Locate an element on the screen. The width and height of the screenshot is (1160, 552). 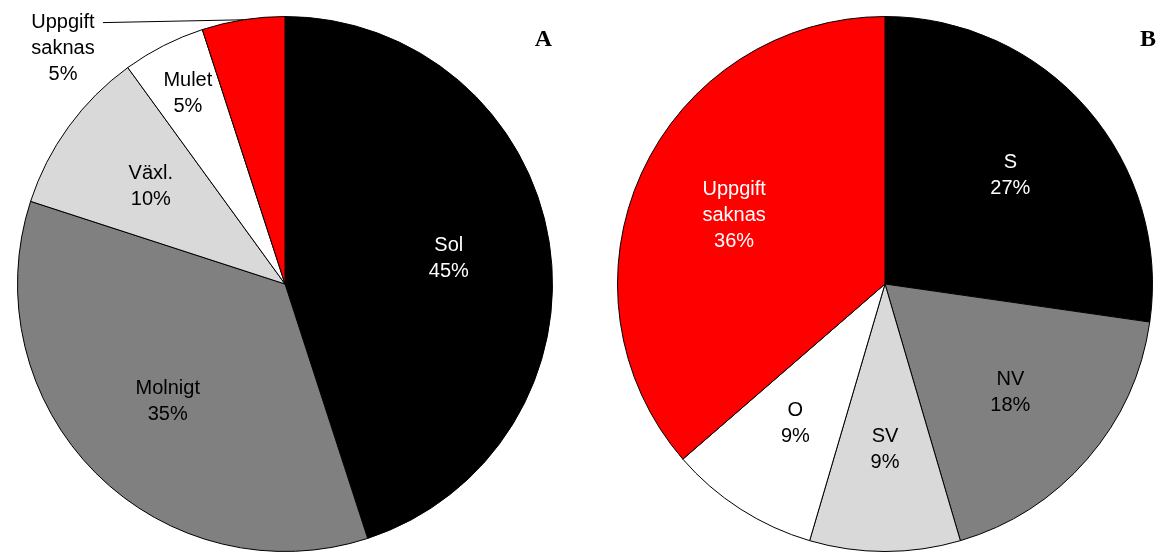
data-label: 36% is located at coordinates (734, 239).